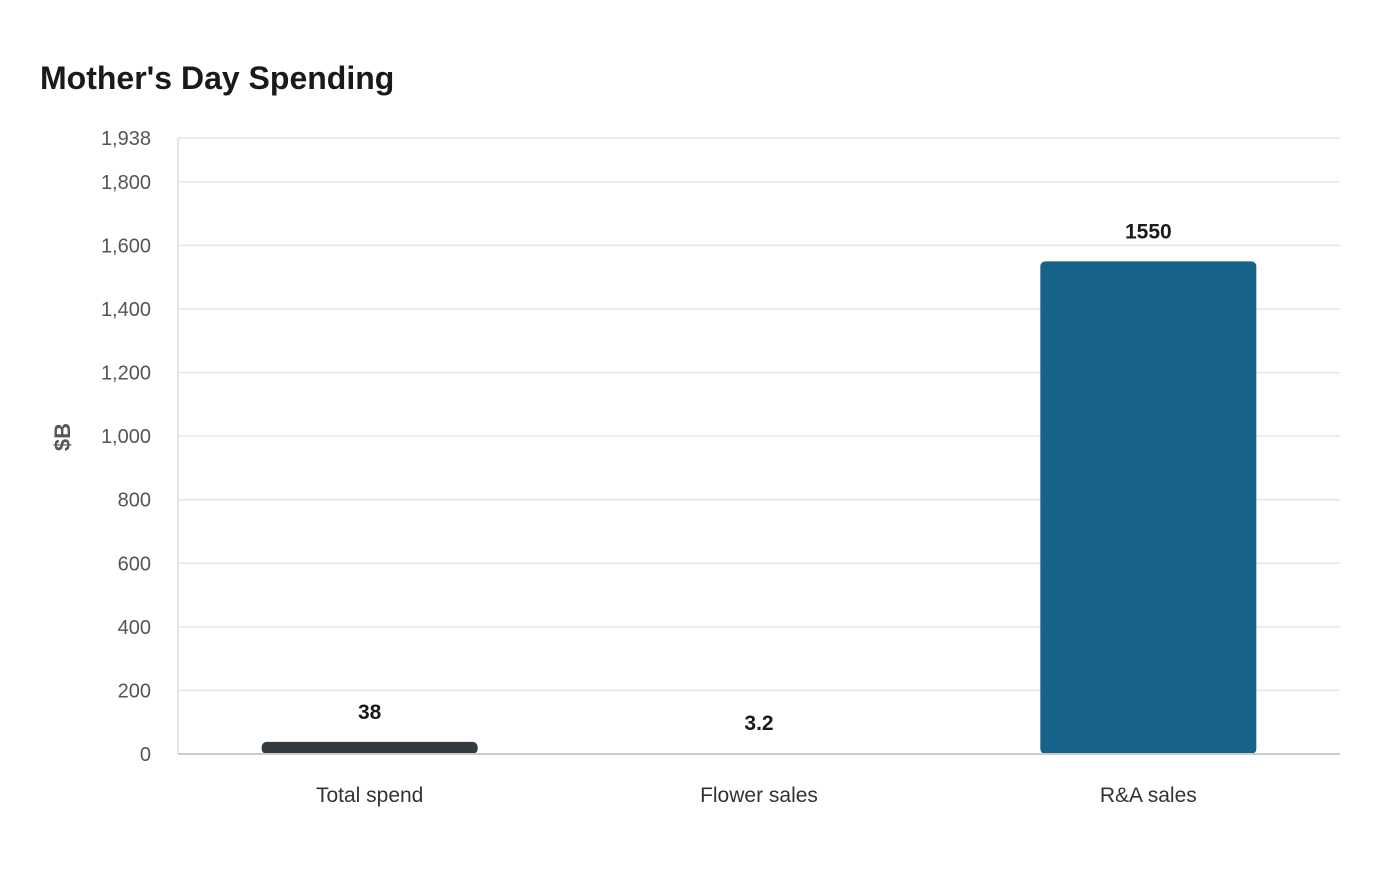  What do you see at coordinates (217, 78) in the screenshot?
I see `chart-title: Mother's Day Spending` at bounding box center [217, 78].